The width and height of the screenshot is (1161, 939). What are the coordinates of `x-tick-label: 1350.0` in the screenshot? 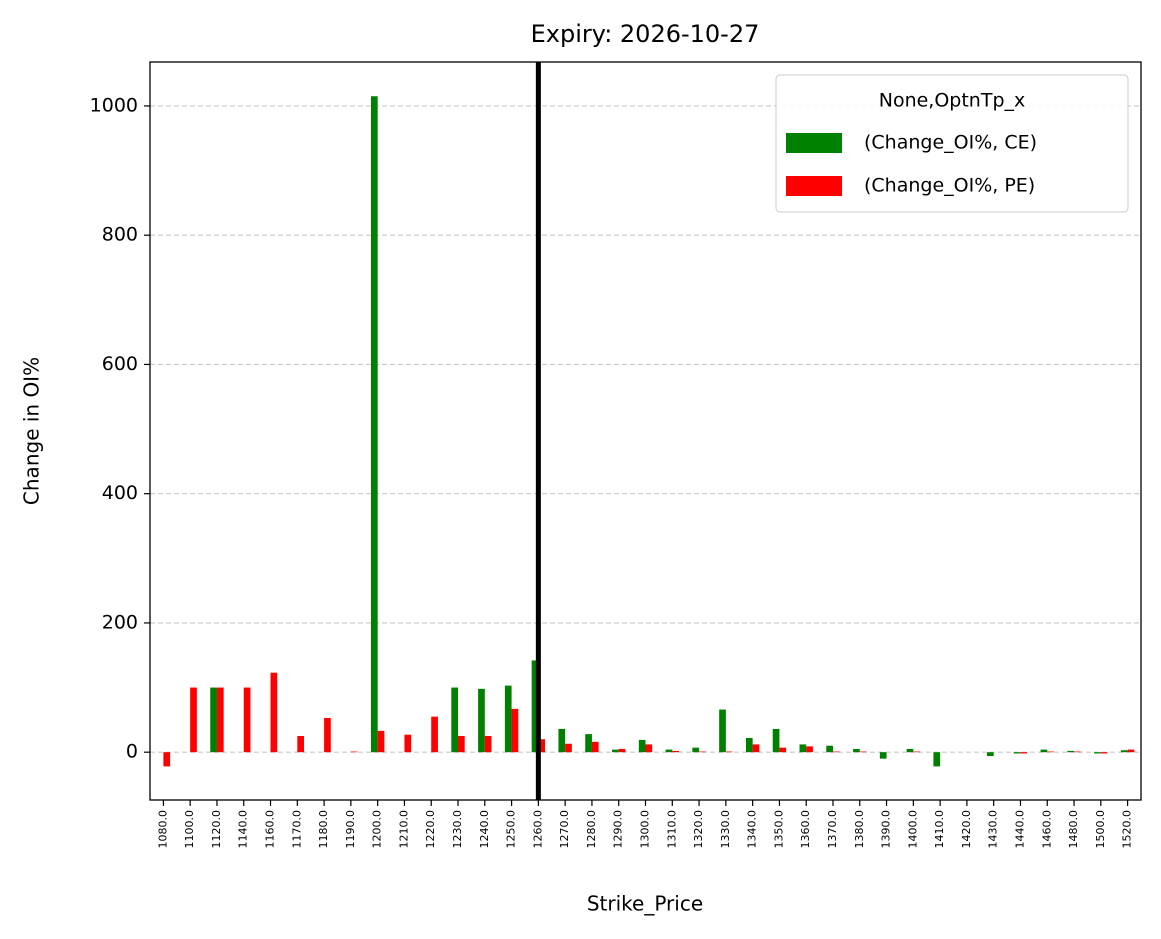 It's located at (778, 829).